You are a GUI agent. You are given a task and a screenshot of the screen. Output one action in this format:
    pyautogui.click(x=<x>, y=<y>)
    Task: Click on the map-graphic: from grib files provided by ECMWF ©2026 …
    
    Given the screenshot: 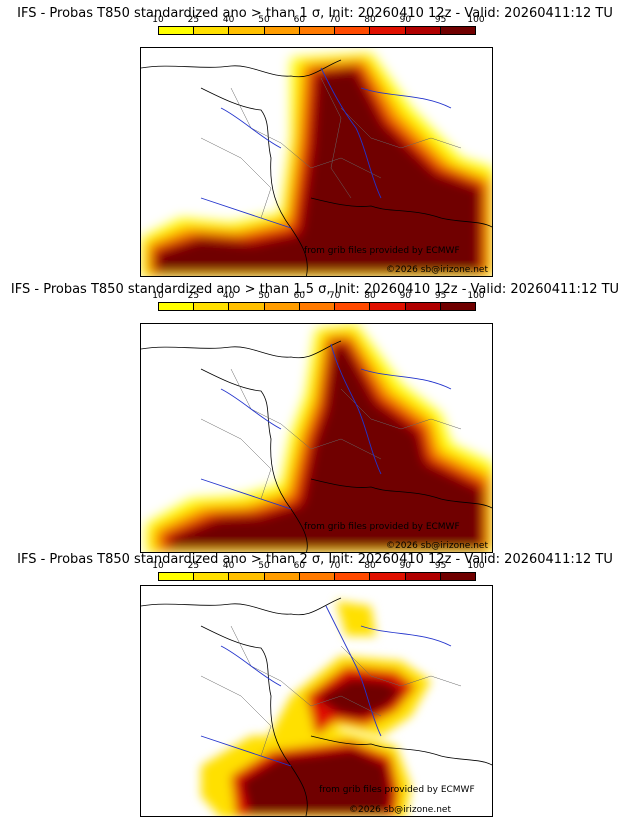 What is the action you would take?
    pyautogui.click(x=316, y=706)
    